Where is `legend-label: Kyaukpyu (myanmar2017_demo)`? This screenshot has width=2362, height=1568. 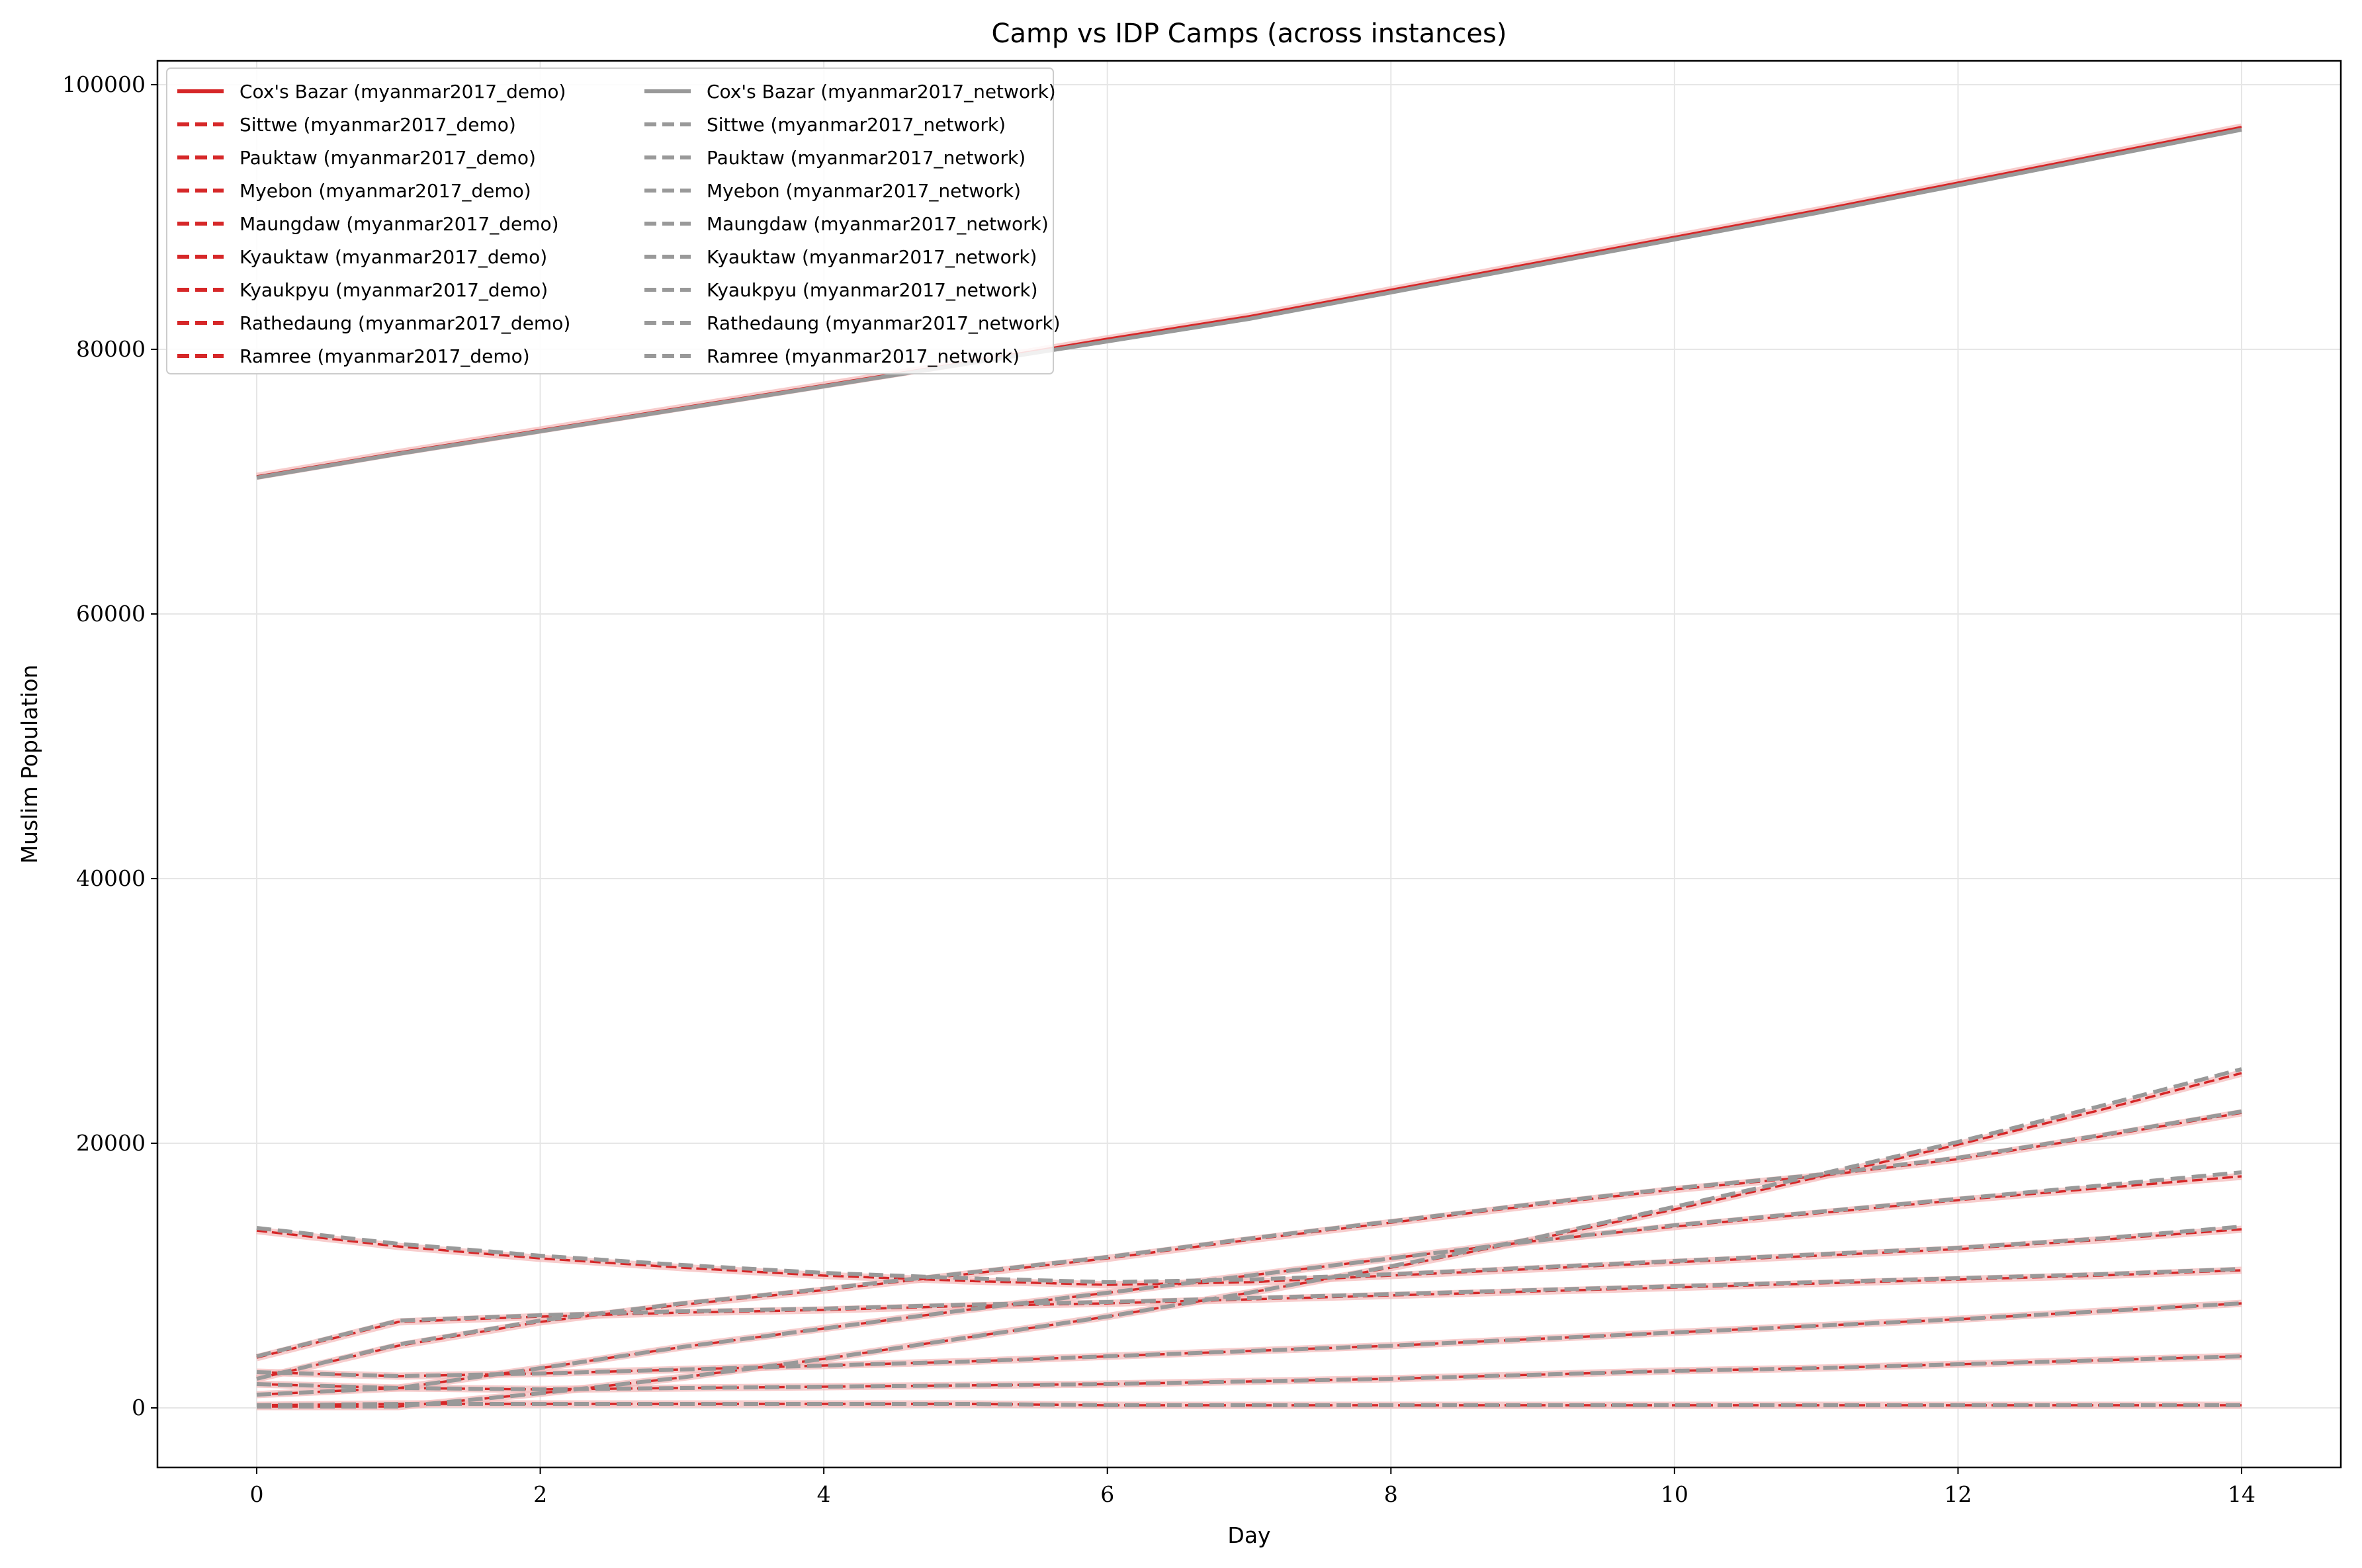 legend-label: Kyaukpyu (myanmar2017_demo) is located at coordinates (394, 290).